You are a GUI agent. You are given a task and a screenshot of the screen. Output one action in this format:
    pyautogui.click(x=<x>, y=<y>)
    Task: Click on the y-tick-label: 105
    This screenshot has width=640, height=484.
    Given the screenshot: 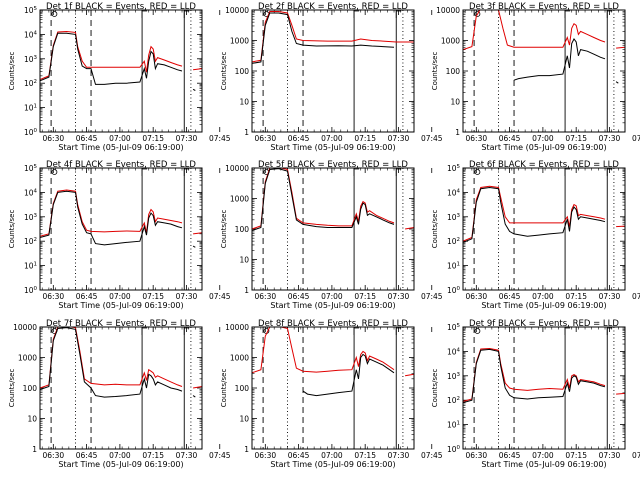 What is the action you would take?
    pyautogui.click(x=31, y=10)
    